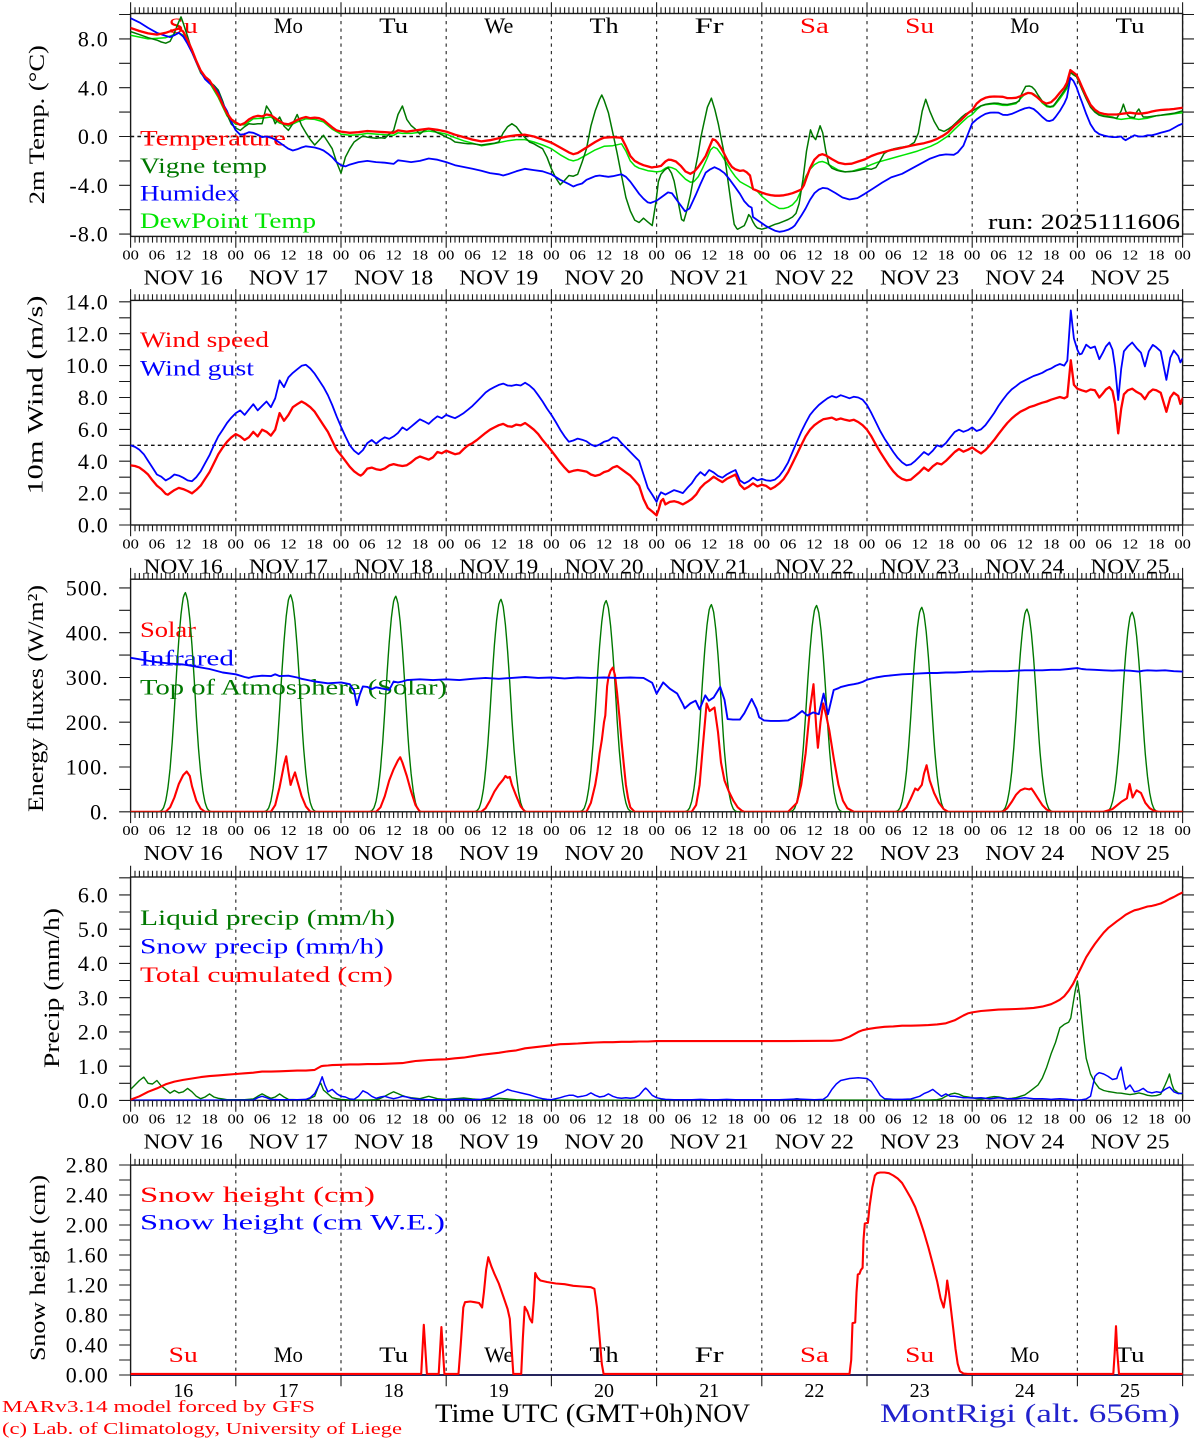 The width and height of the screenshot is (1194, 1440). I want to click on svg-text: Vigne temp, so click(203, 165).